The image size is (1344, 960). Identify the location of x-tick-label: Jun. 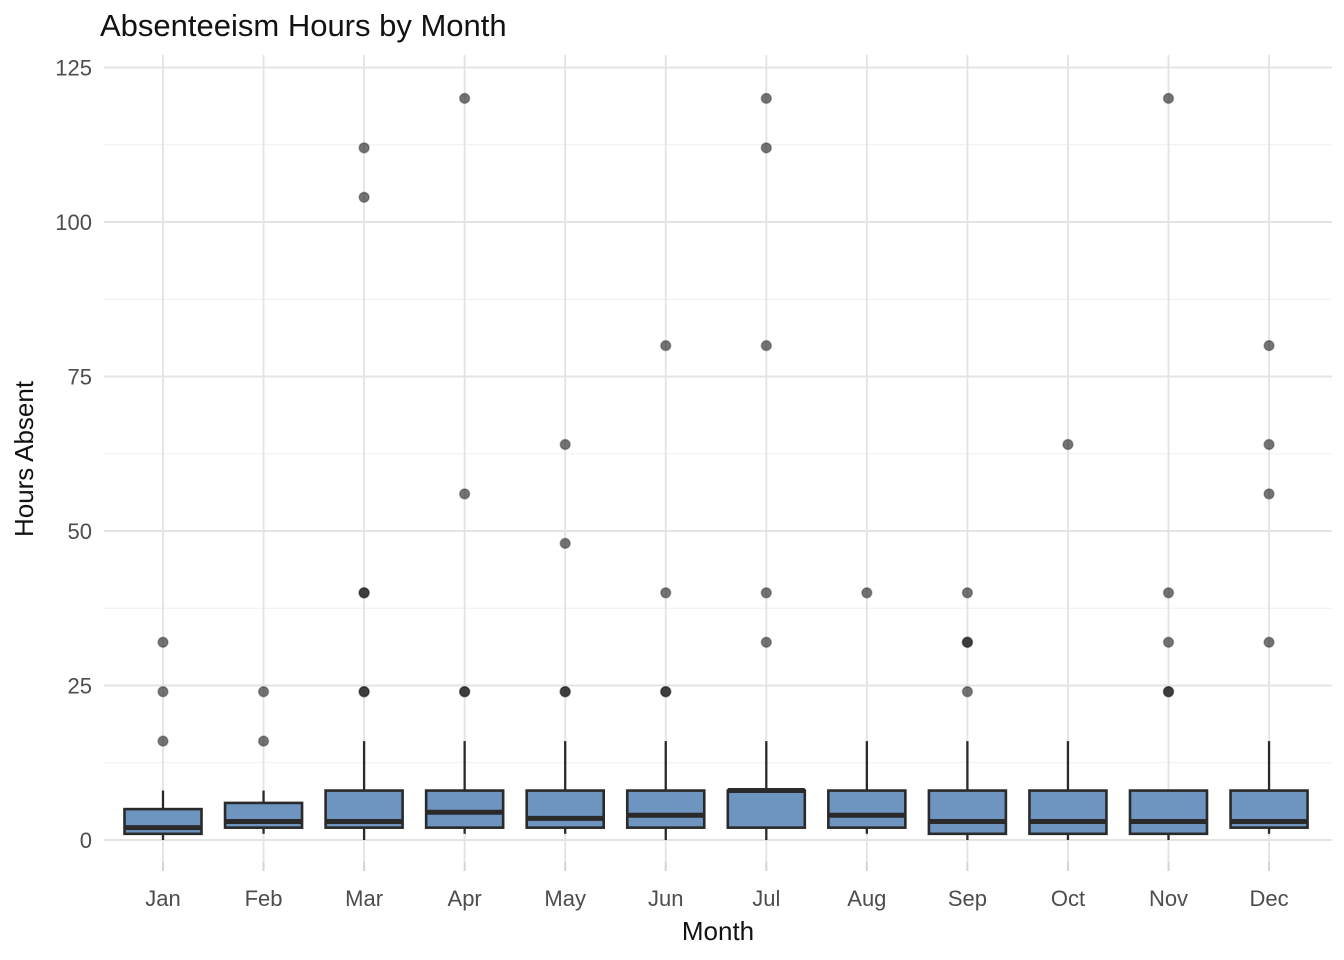
(665, 898).